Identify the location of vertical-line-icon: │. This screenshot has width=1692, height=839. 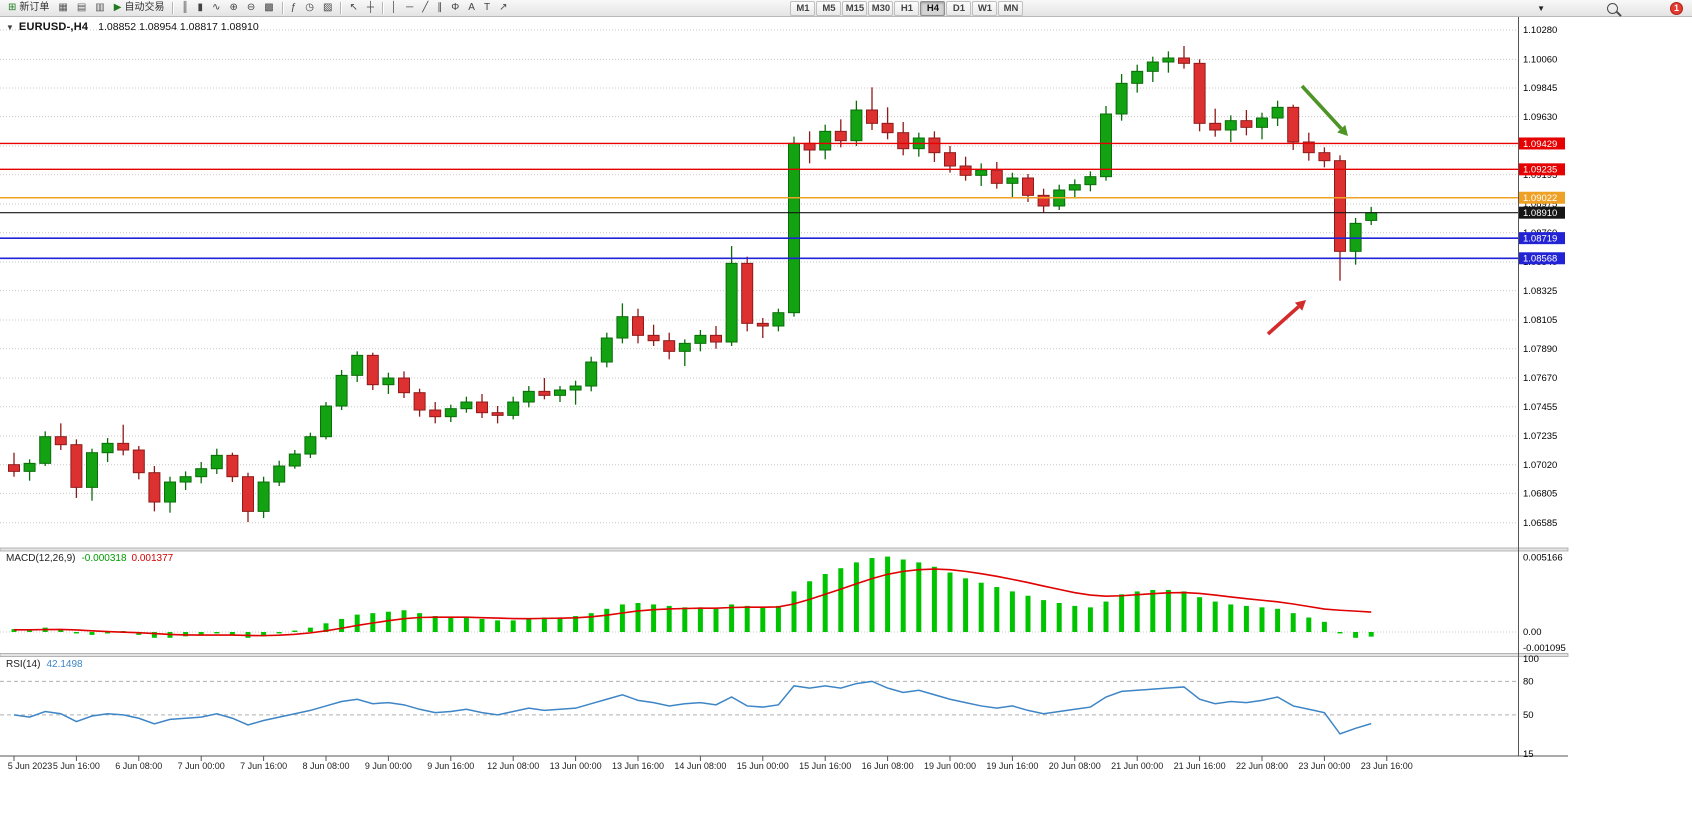
(394, 7).